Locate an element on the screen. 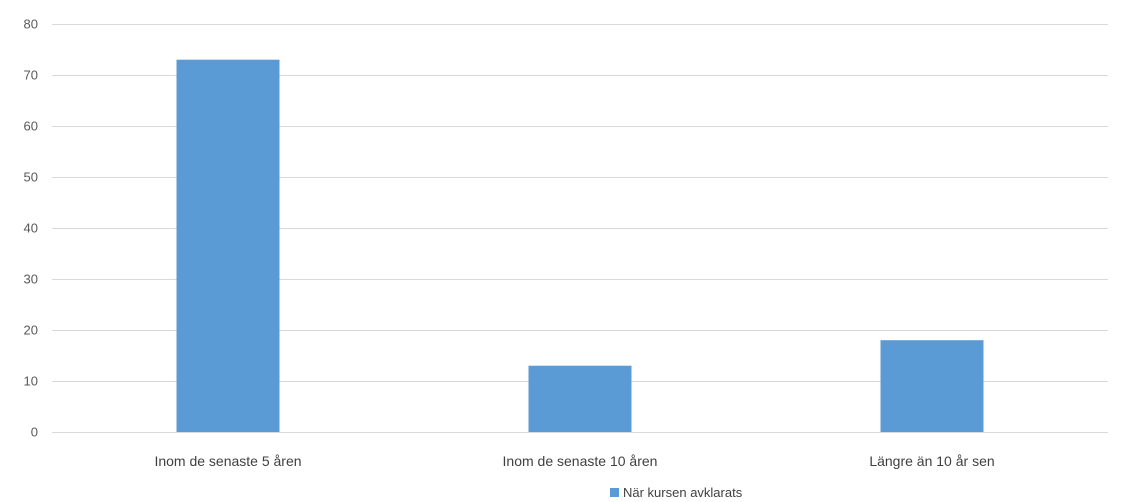  legend-swatch is located at coordinates (614, 492).